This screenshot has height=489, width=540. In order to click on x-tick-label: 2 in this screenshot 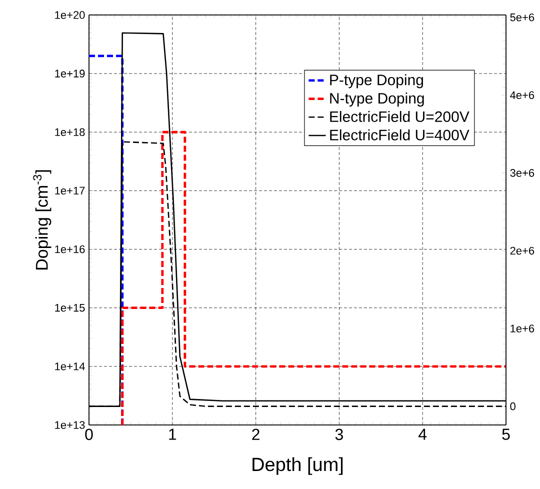, I will do `click(256, 434)`.